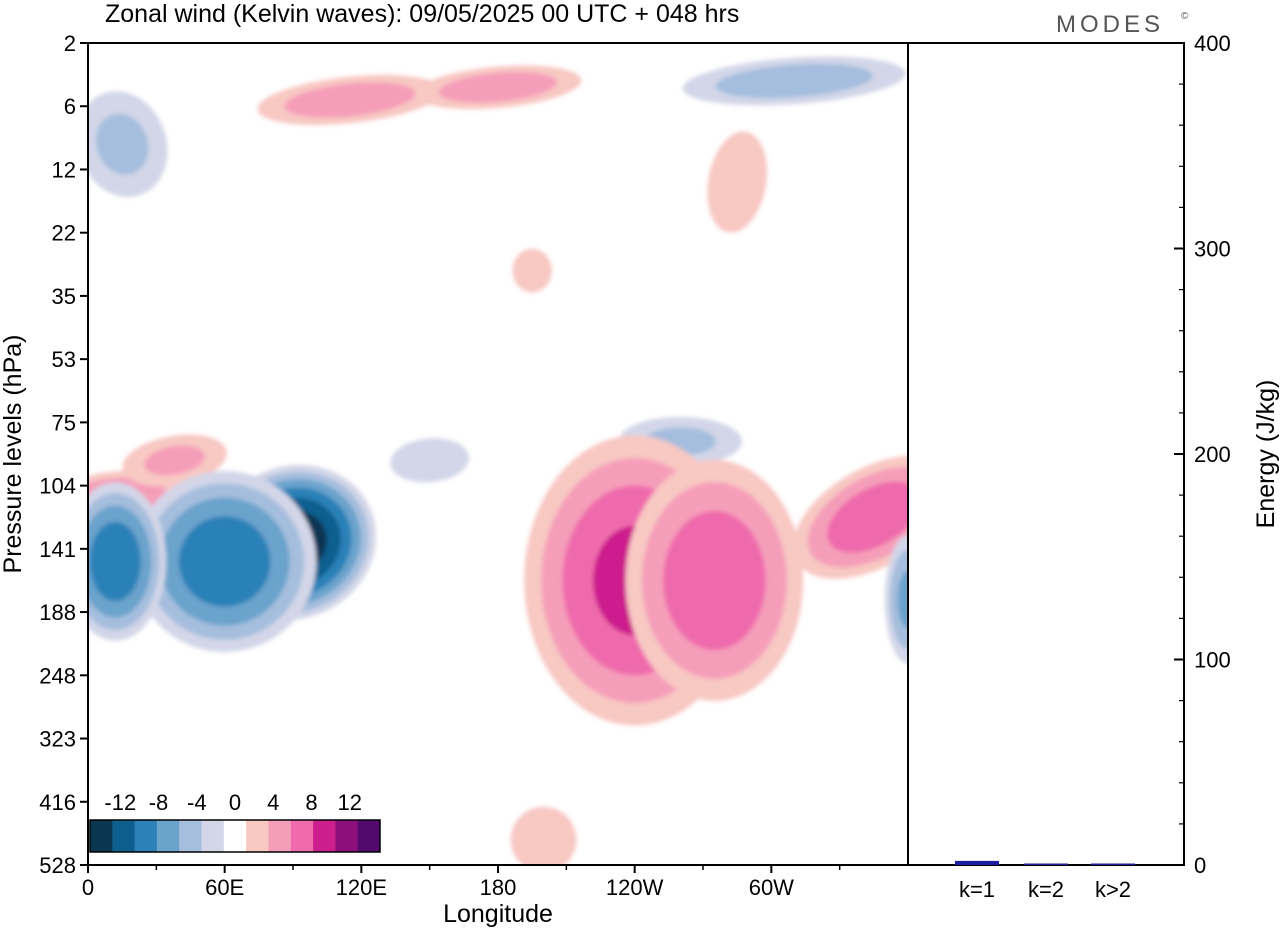 The image size is (1280, 930). I want to click on y-tick-label: 416, so click(57, 802).